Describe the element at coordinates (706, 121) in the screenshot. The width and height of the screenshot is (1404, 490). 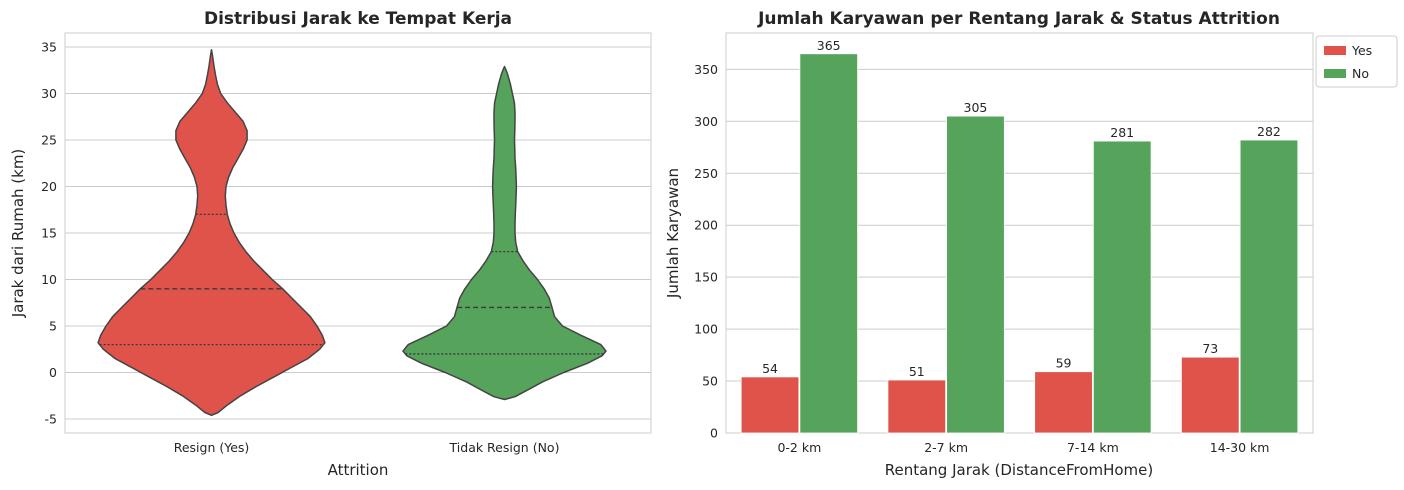
I see `bar-y-tick-label: 300` at that location.